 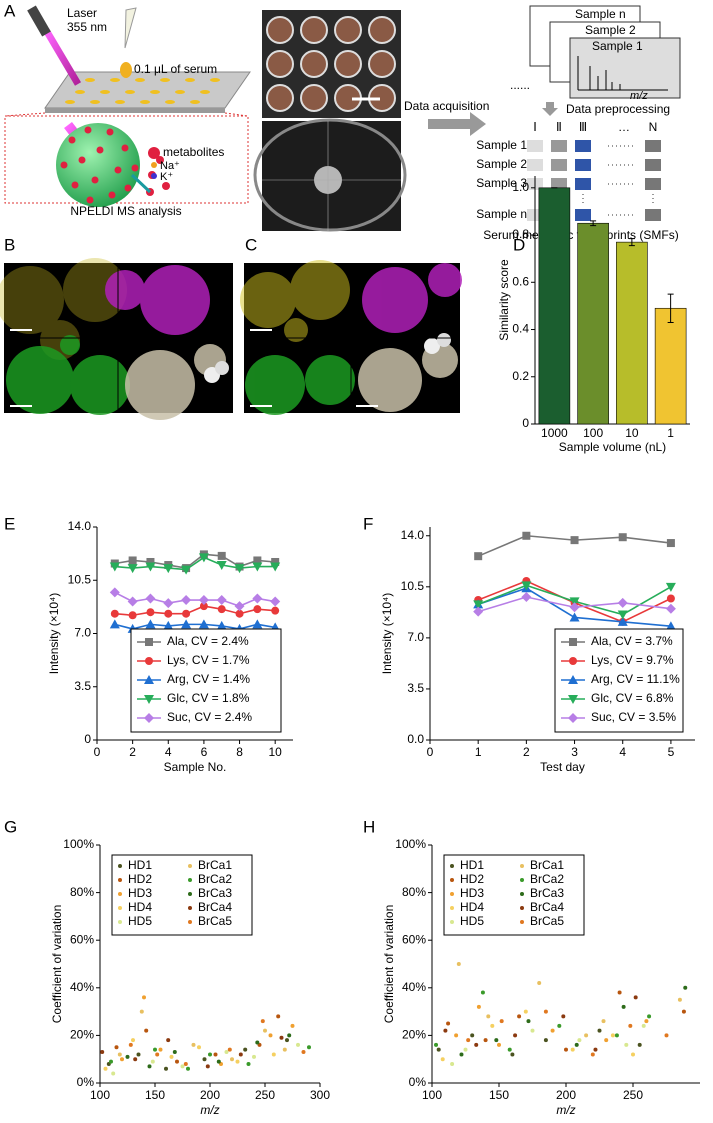 What do you see at coordinates (430, 752) in the screenshot?
I see `x-tick-label: 0` at bounding box center [430, 752].